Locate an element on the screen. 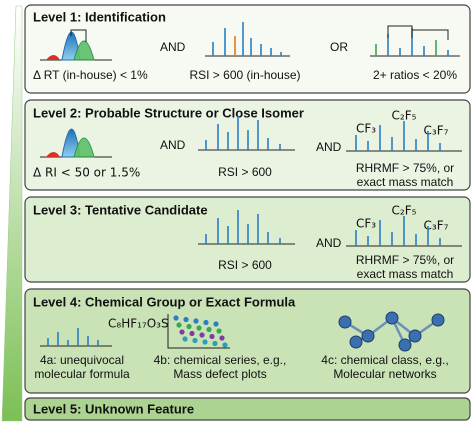 This screenshot has width=474, height=424. criterion: Mass defect plots is located at coordinates (219, 374).